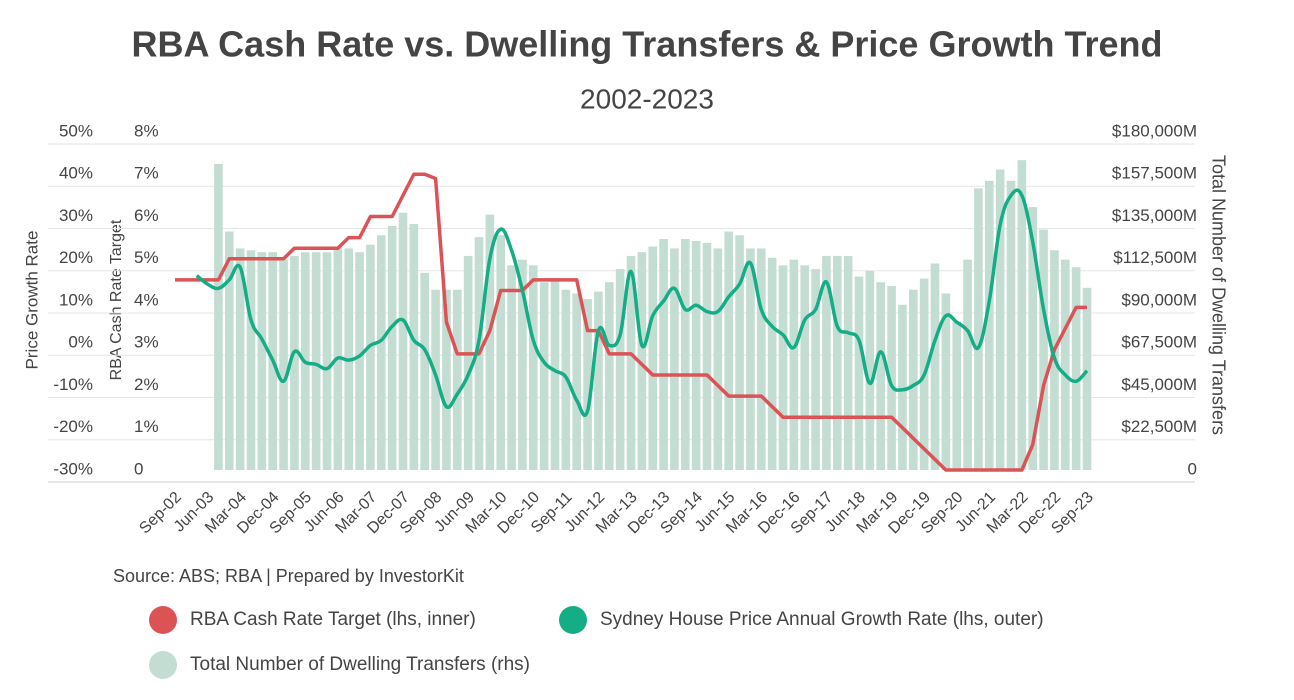 The width and height of the screenshot is (1294, 700). Describe the element at coordinates (1159, 342) in the screenshot. I see `y2-tick-label: $67,500M` at that location.